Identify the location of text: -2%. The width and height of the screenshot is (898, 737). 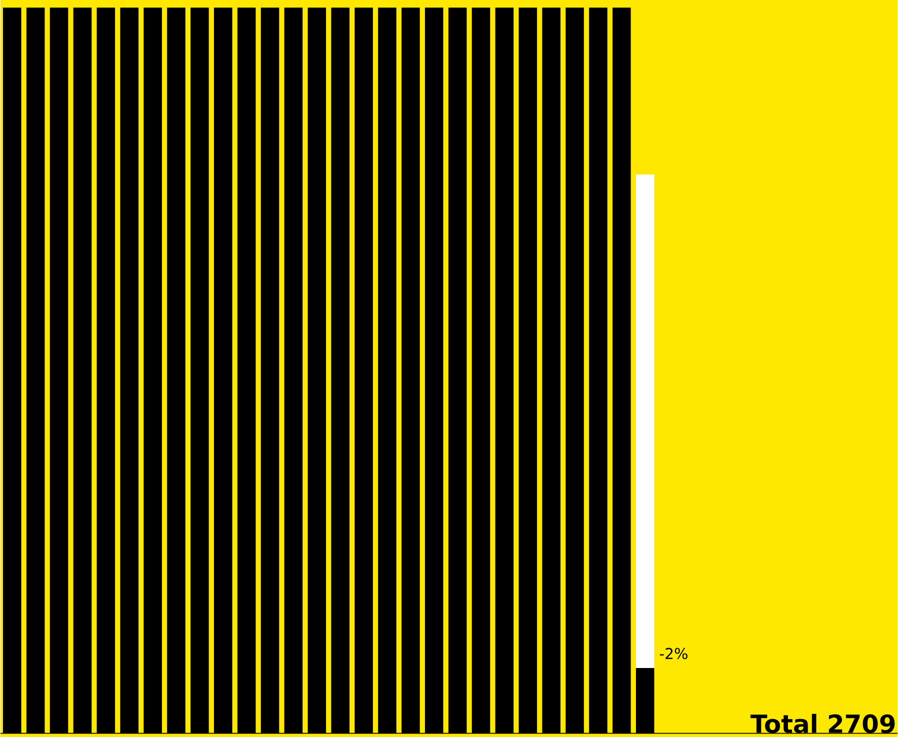
(674, 653).